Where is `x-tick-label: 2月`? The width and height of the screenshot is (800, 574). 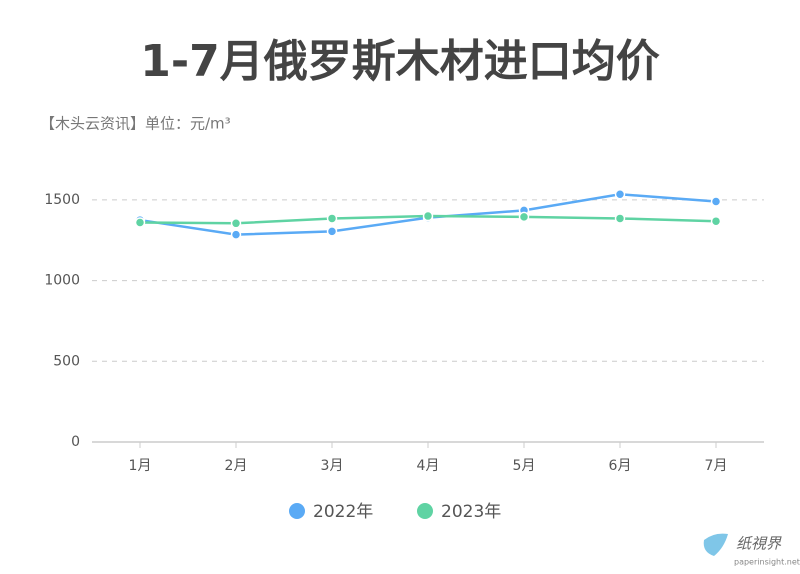
x-tick-label: 2月 is located at coordinates (236, 466).